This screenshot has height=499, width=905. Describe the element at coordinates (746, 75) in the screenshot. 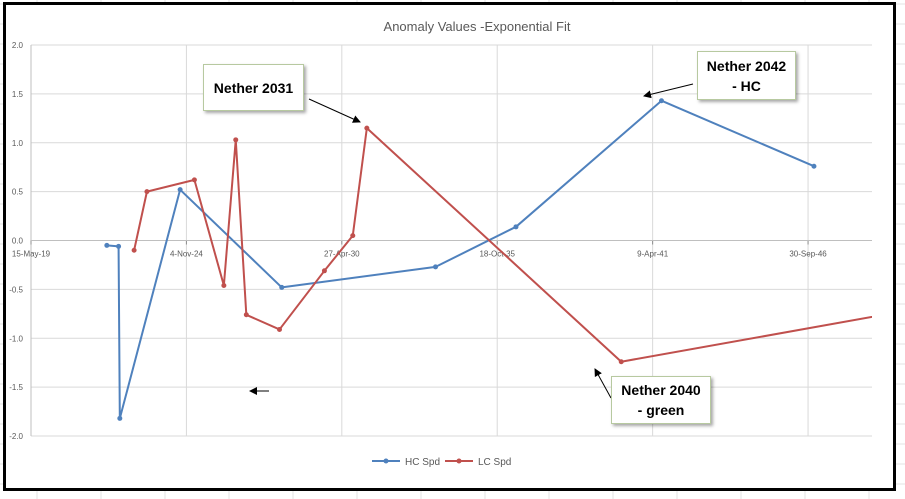

I see `annotation-nether-2042-hc: Nether 2042 - HC` at that location.